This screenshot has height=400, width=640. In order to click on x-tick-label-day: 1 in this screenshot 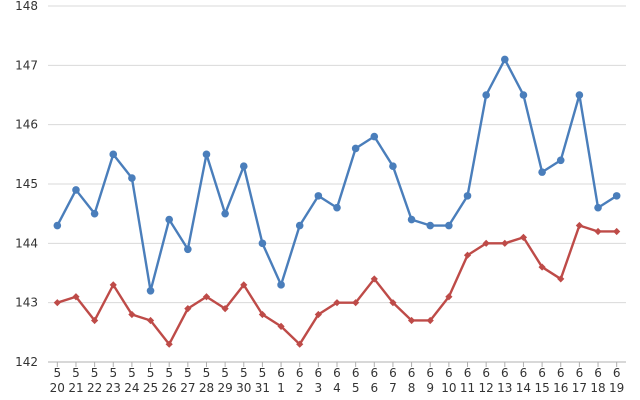, I will do `click(281, 388)`.